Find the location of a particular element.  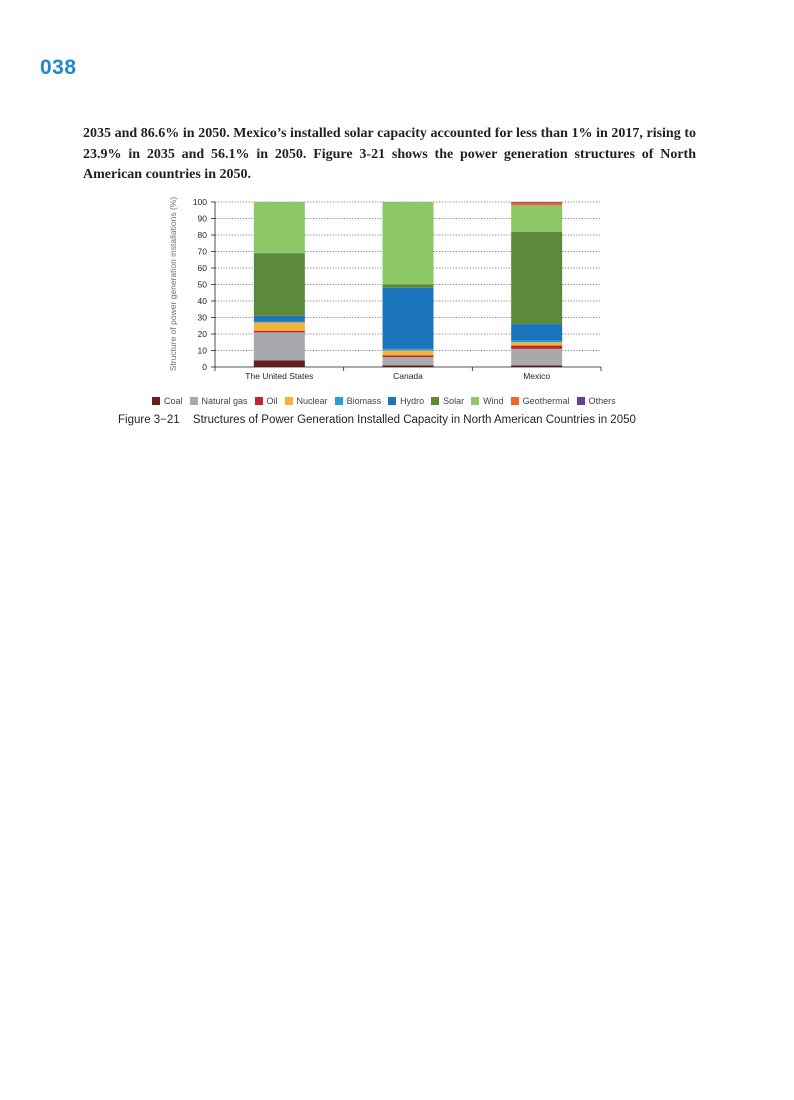

x-tick-label-mexico: Mexico is located at coordinates (536, 376).